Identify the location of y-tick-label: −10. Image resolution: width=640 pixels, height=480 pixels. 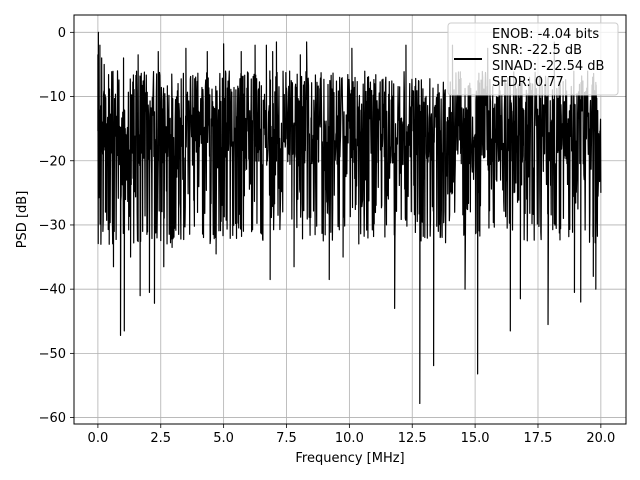
(52, 97).